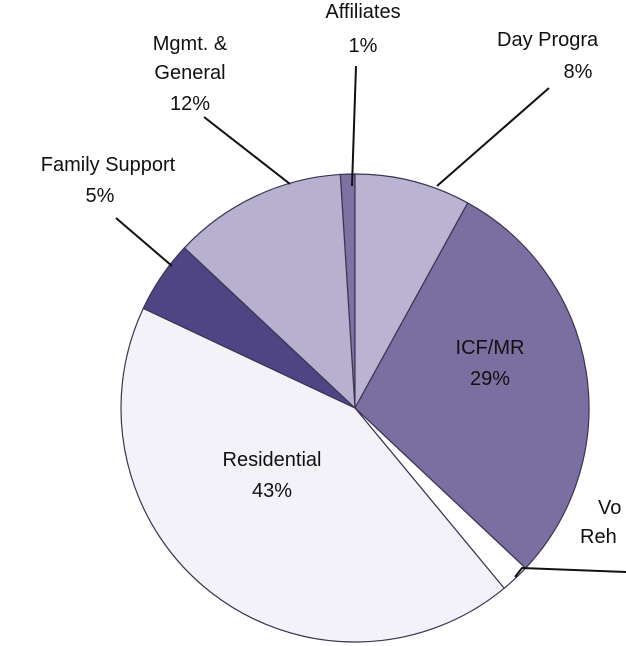  What do you see at coordinates (272, 491) in the screenshot?
I see `value-label: 43%` at bounding box center [272, 491].